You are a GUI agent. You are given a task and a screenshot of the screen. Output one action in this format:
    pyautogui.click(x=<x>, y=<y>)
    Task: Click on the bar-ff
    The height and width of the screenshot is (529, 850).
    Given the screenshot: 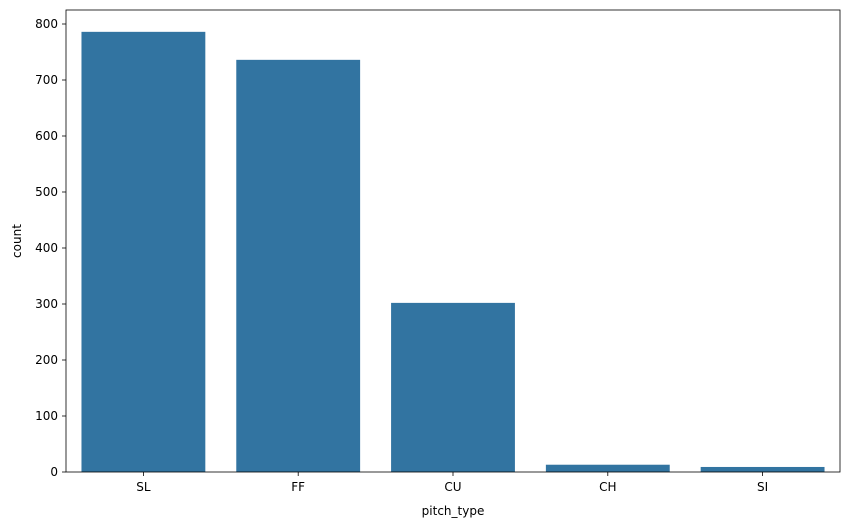 What is the action you would take?
    pyautogui.click(x=298, y=266)
    